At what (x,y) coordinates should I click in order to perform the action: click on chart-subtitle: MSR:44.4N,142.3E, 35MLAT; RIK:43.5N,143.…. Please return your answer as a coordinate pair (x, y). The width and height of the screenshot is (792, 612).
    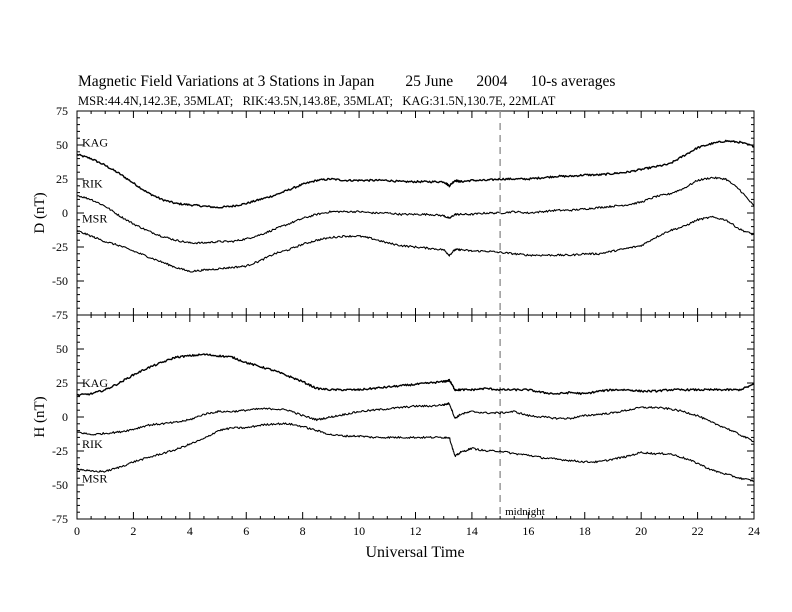
    Looking at the image, I should click on (317, 101).